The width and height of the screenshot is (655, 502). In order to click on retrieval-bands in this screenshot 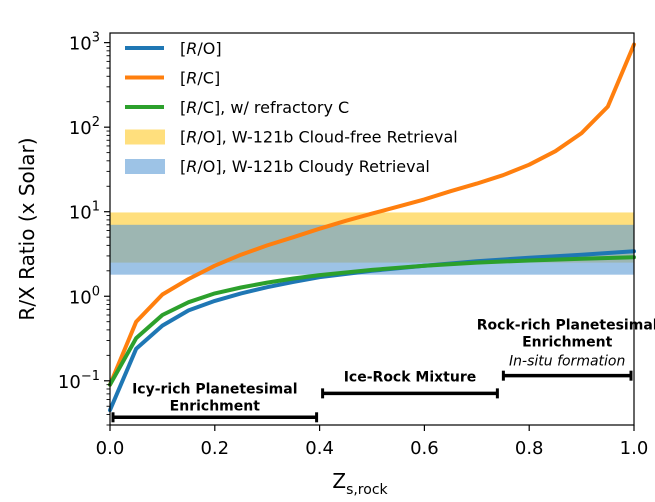, I will do `click(372, 243)`.